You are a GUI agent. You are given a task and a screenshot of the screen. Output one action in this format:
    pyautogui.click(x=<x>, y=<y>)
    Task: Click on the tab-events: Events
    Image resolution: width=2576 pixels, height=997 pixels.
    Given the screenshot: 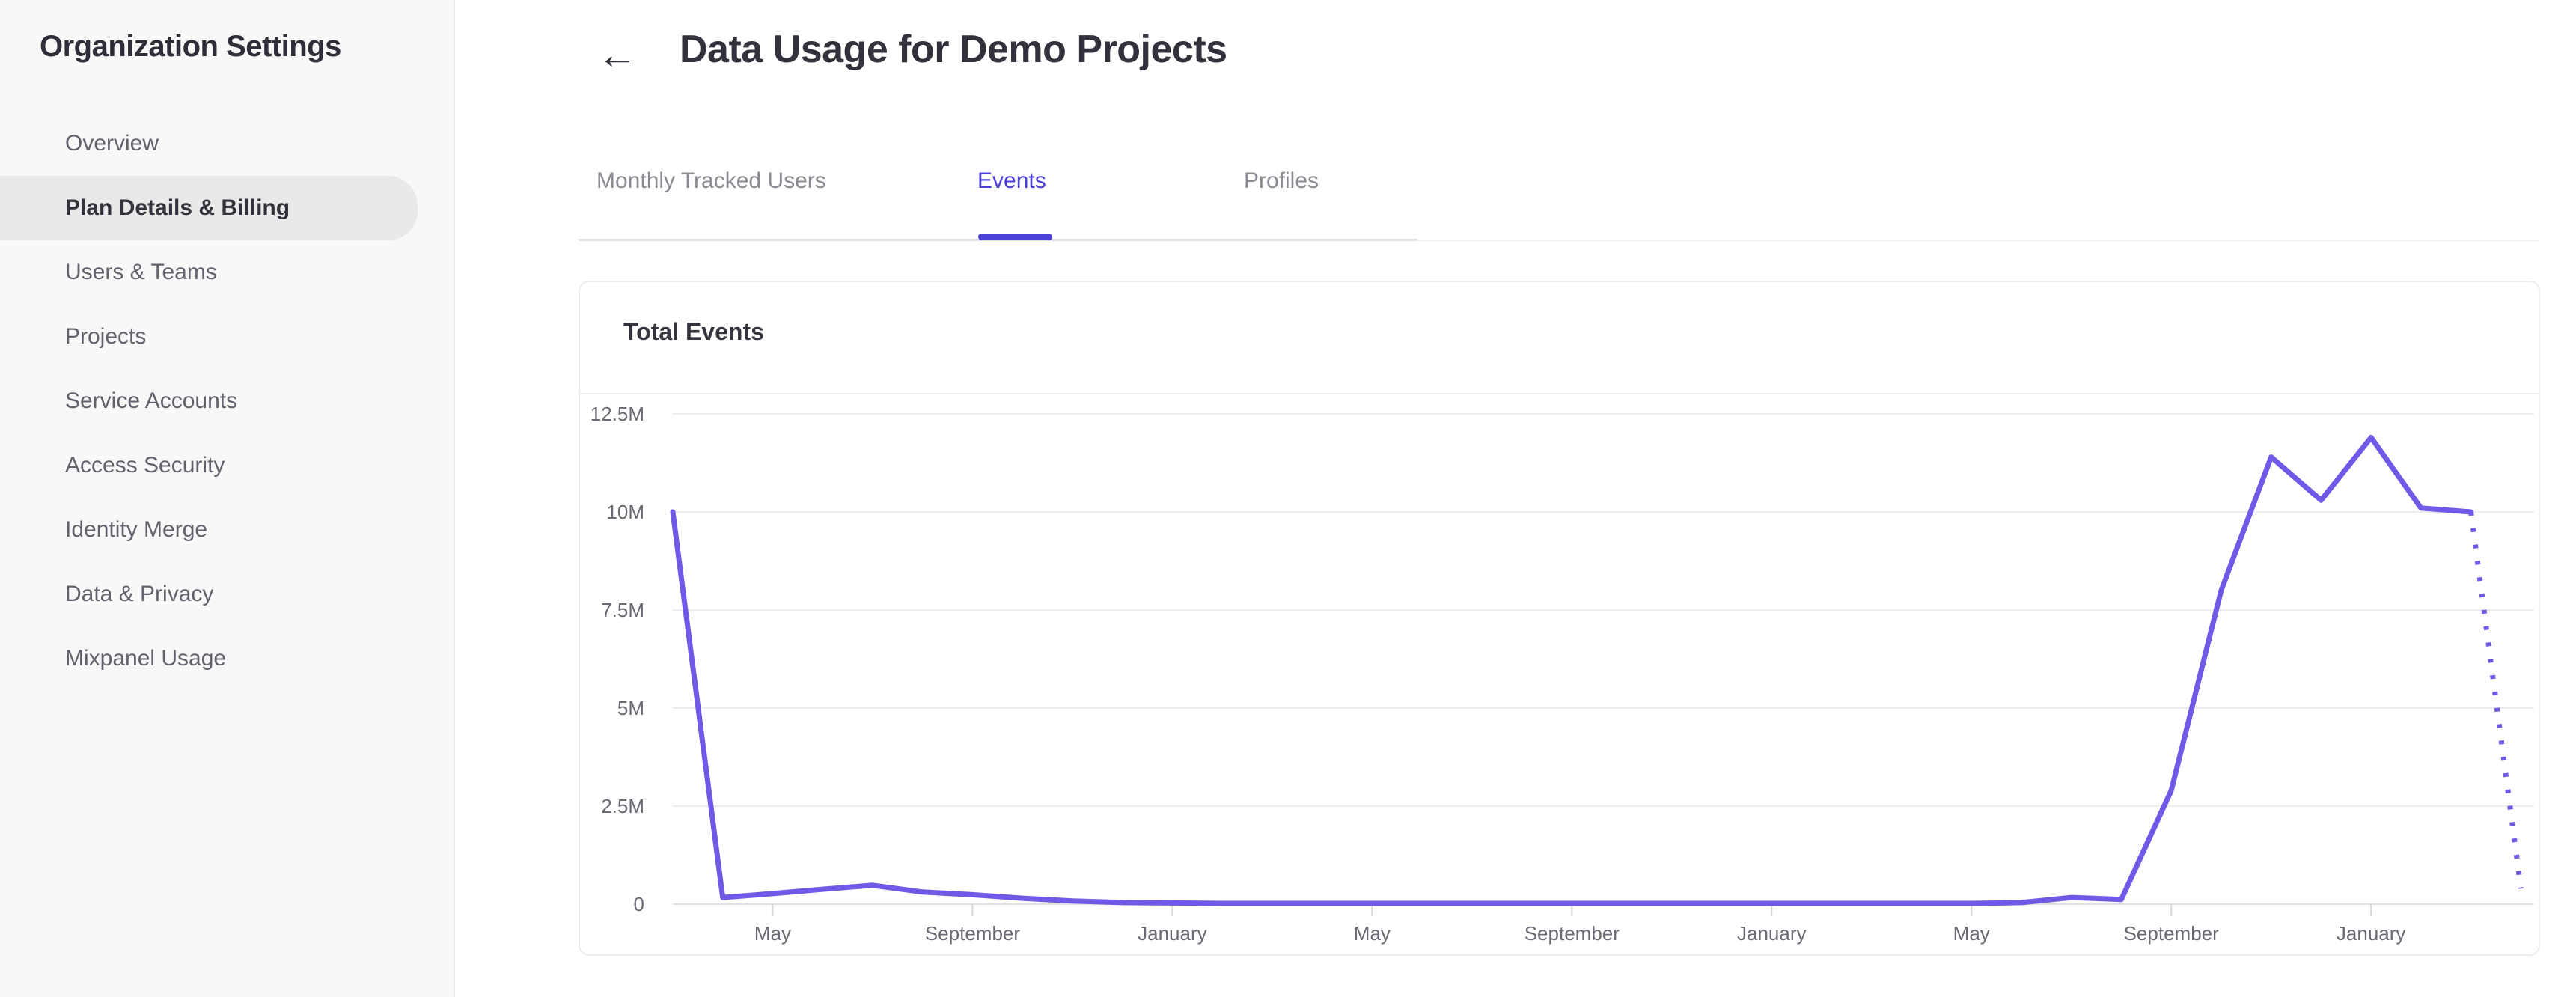 What is the action you would take?
    pyautogui.click(x=1011, y=180)
    